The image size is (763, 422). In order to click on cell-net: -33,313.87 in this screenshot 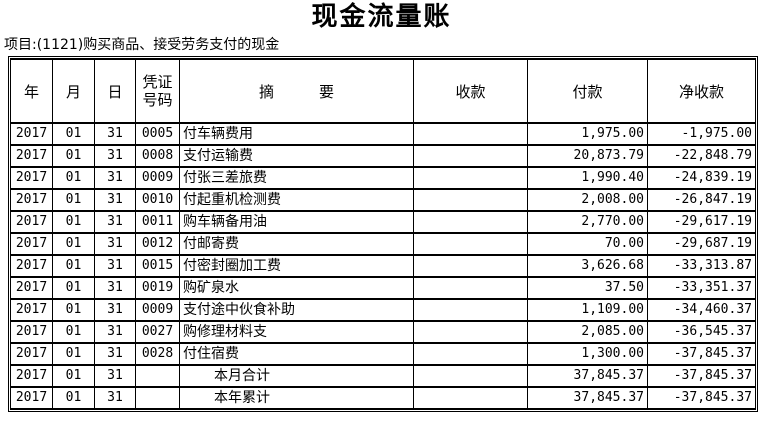, I will do `click(701, 266)`.